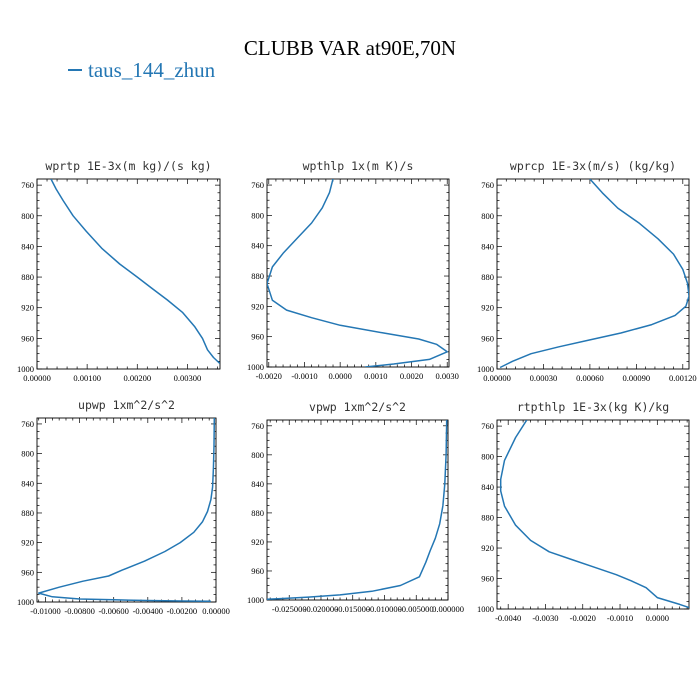 This screenshot has height=700, width=700. Describe the element at coordinates (87, 378) in the screenshot. I see `x-tick-label: 0.00100` at that location.